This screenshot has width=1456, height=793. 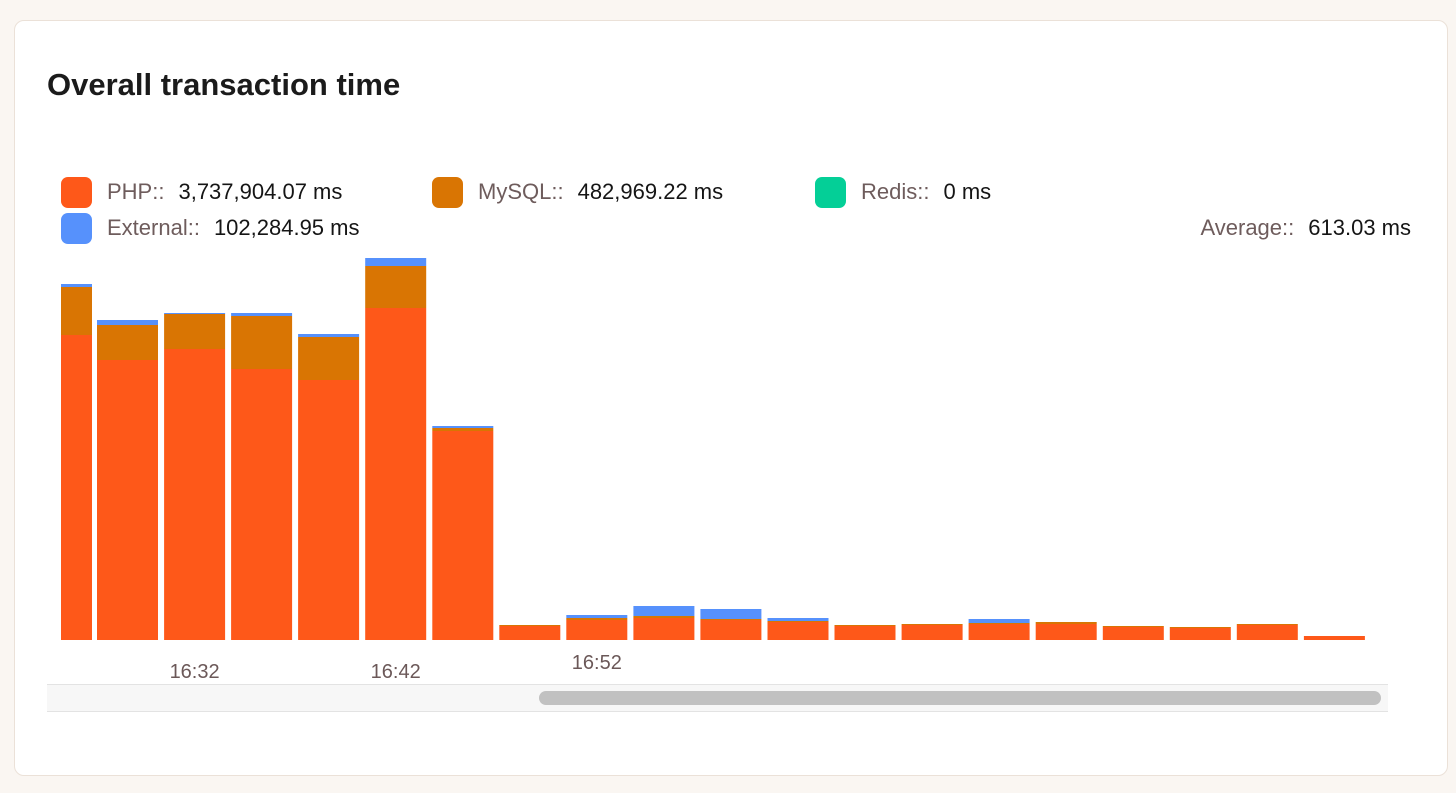 What do you see at coordinates (195, 672) in the screenshot?
I see `x-tick-label: 16:32` at bounding box center [195, 672].